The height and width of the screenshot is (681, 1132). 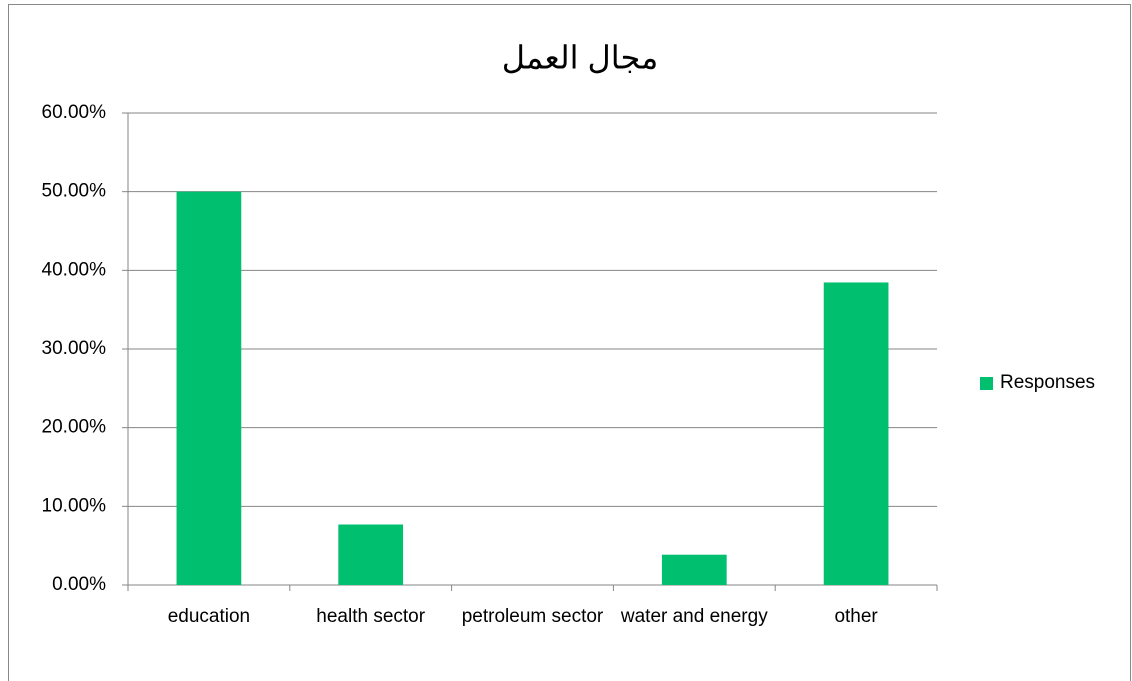 I want to click on y-tick-label: 60.00%, so click(x=74, y=112).